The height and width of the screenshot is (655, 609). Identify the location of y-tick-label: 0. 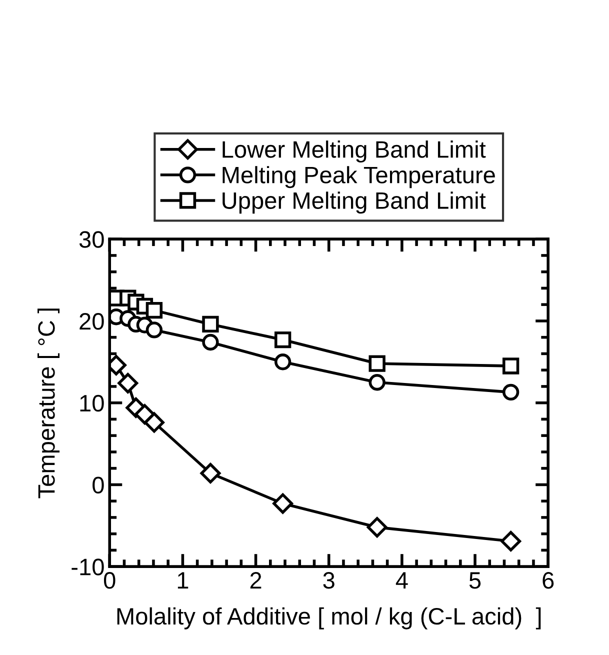
(98, 485).